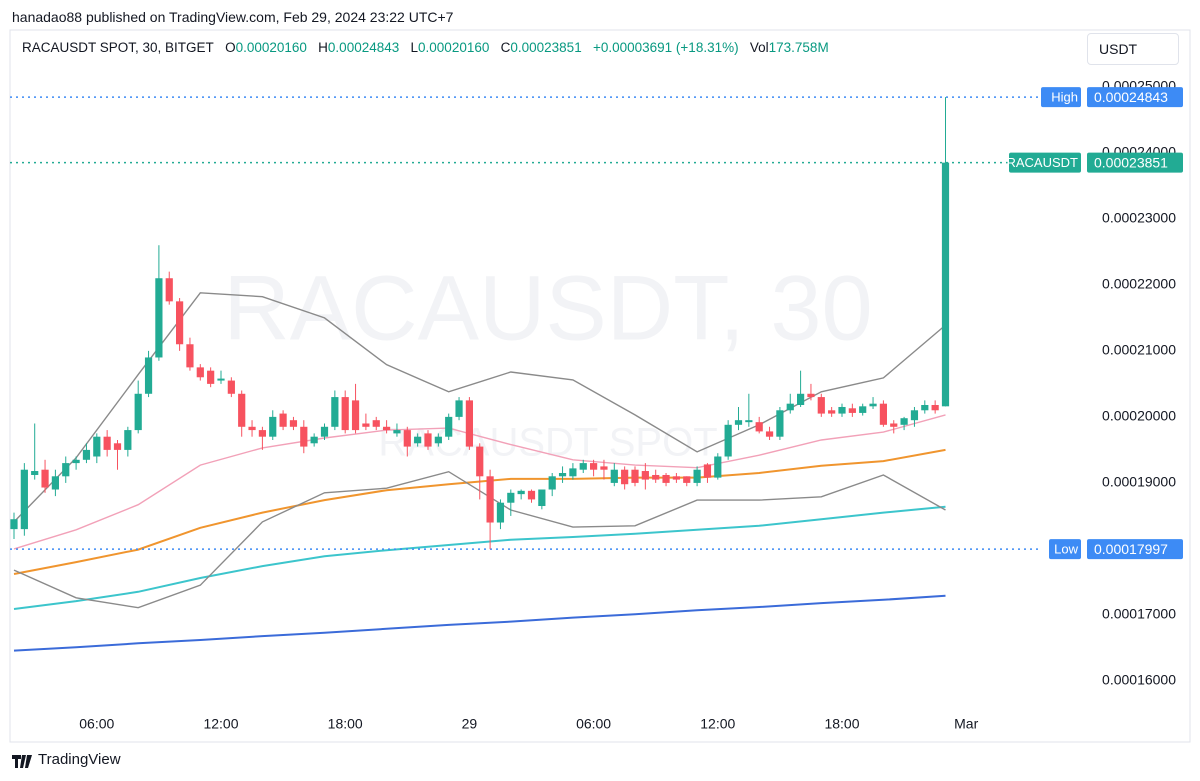  What do you see at coordinates (593, 724) in the screenshot?
I see `x-tick-label: 06:00` at bounding box center [593, 724].